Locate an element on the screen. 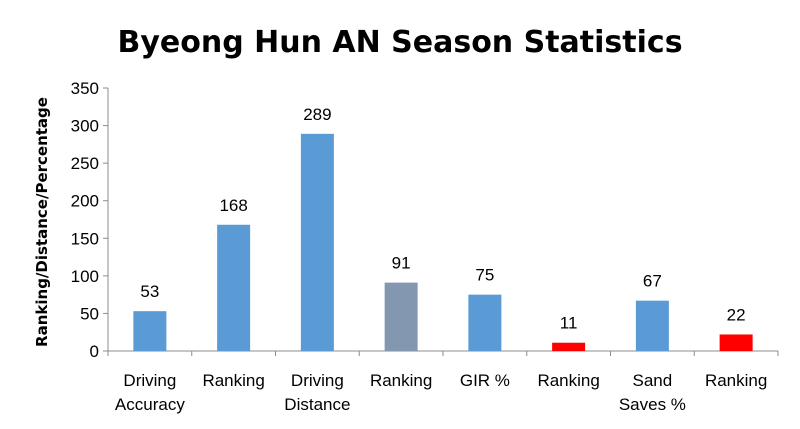 This screenshot has width=800, height=429. data-label: 75 is located at coordinates (484, 275).